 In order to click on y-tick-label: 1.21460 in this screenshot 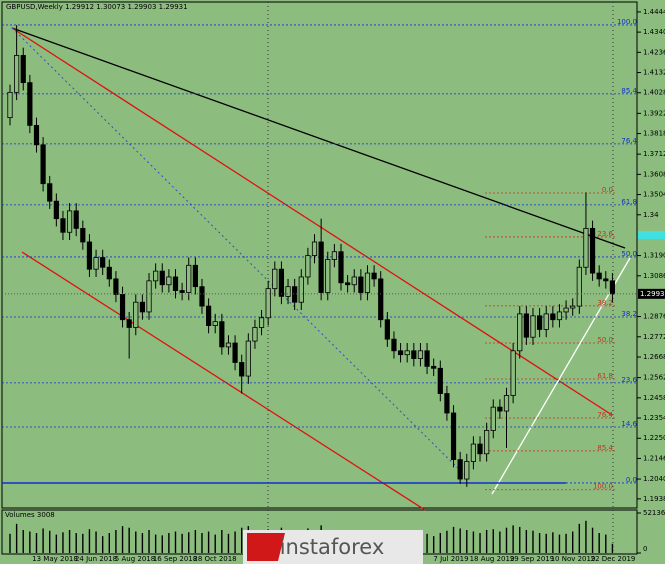, I will do `click(654, 458)`.